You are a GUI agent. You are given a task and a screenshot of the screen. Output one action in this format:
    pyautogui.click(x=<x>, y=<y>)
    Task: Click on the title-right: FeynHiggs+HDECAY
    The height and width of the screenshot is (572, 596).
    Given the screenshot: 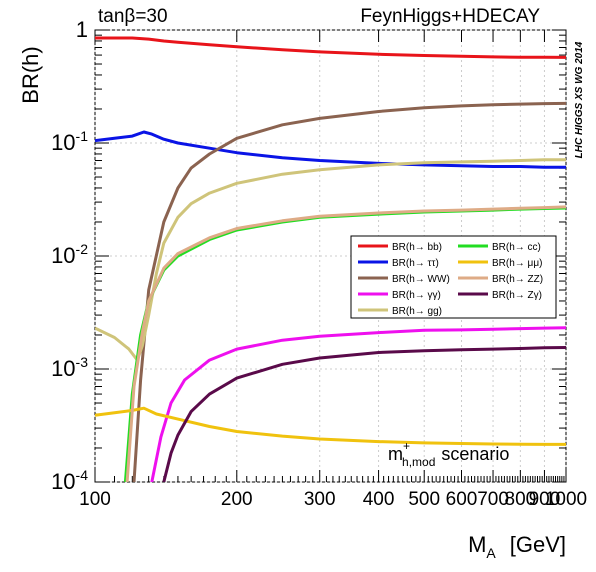 What is the action you would take?
    pyautogui.click(x=450, y=16)
    